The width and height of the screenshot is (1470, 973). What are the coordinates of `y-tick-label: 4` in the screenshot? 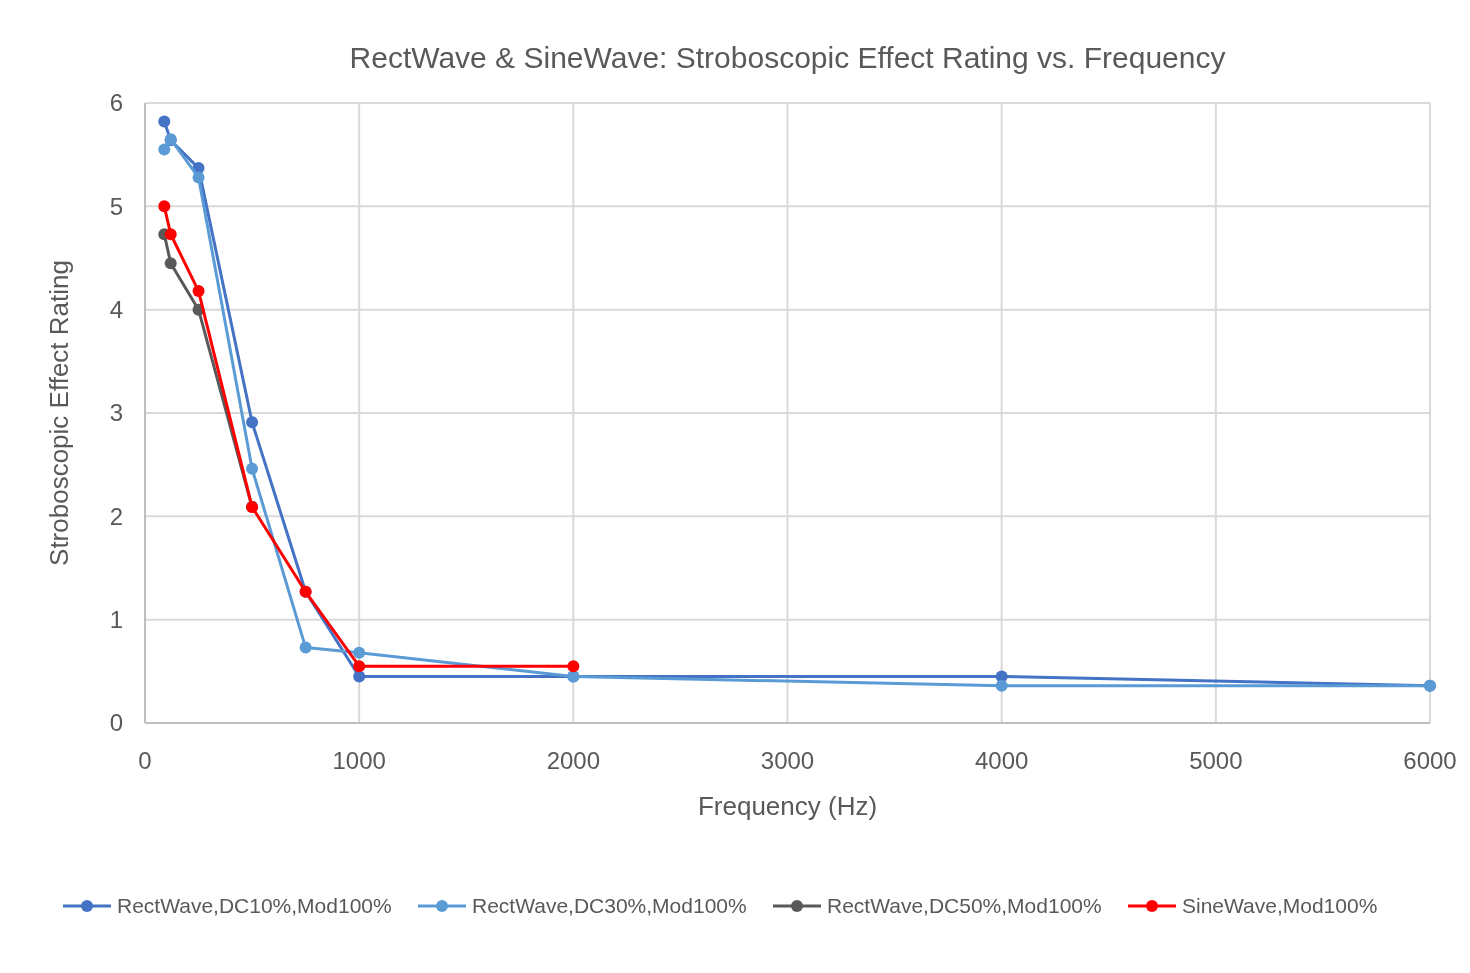 It's located at (116, 310).